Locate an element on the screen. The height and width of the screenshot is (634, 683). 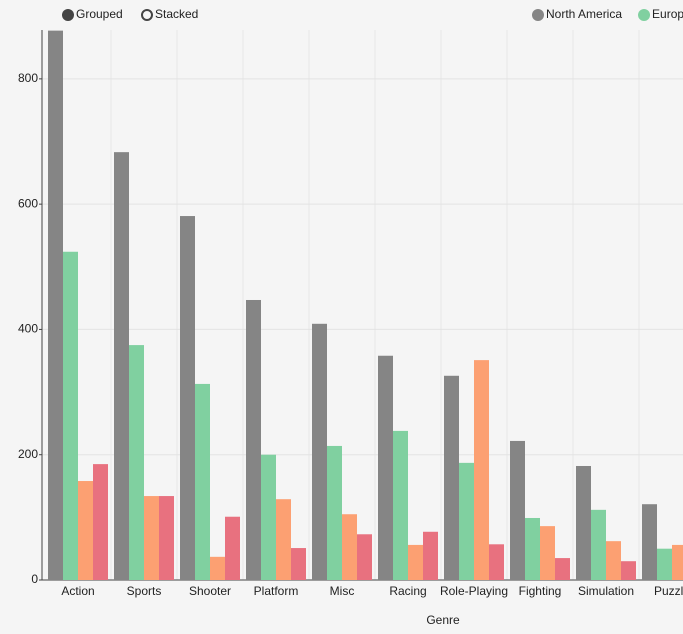
x-axis-title: Genre is located at coordinates (443, 620).